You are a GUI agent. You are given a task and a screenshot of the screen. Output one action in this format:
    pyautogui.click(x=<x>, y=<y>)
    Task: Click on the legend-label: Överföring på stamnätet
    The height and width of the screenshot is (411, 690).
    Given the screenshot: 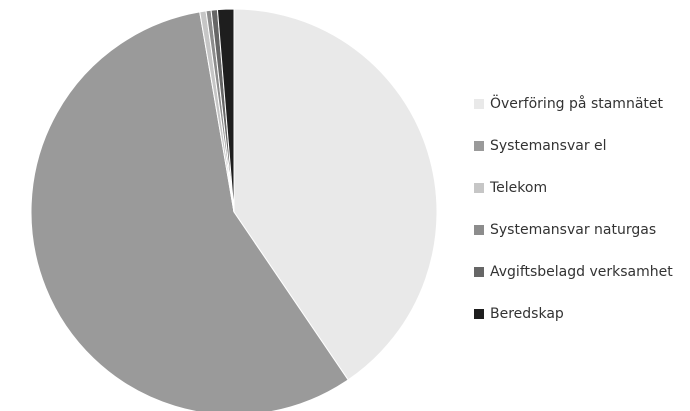 What is the action you would take?
    pyautogui.click(x=576, y=104)
    